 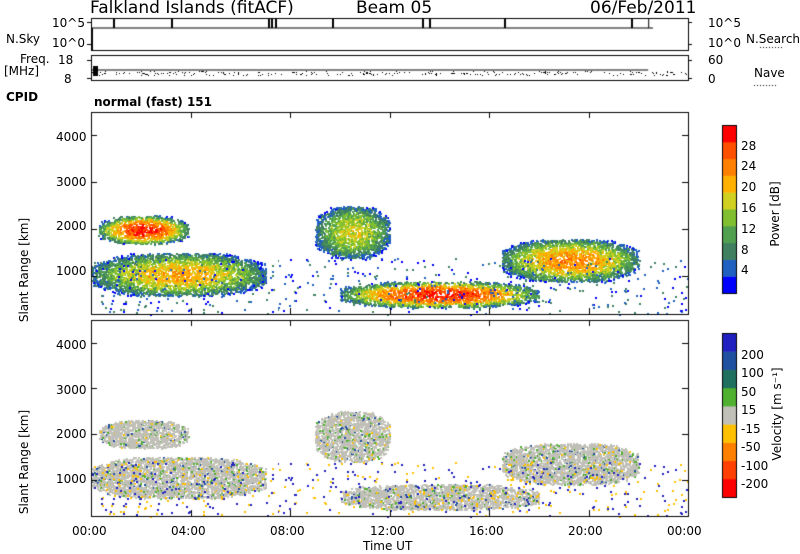 What do you see at coordinates (486, 531) in the screenshot?
I see `x-tick-4: 16:00` at bounding box center [486, 531].